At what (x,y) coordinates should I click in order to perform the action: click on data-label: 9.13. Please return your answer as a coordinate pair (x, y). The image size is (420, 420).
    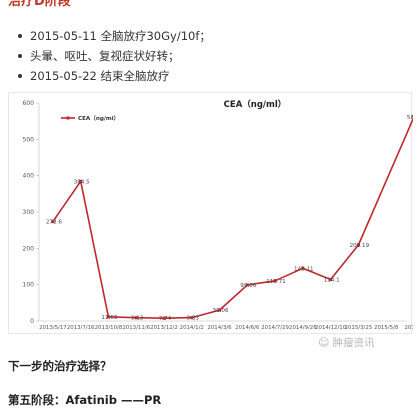
    Looking at the image, I should click on (137, 319).